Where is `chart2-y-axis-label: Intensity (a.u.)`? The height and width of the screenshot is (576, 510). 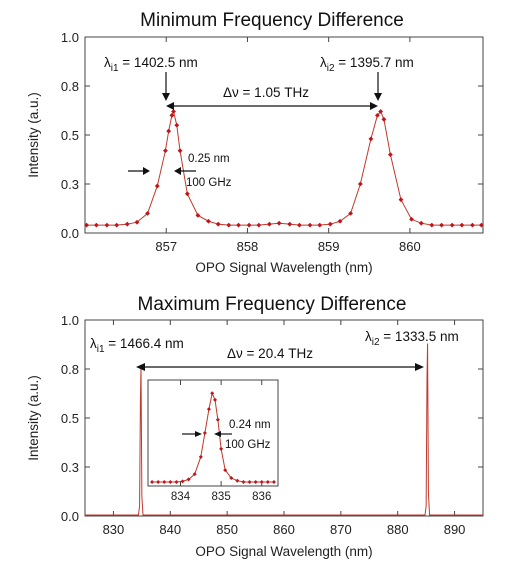
chart2-y-axis-label: Intensity (a.u.) is located at coordinates (33, 418).